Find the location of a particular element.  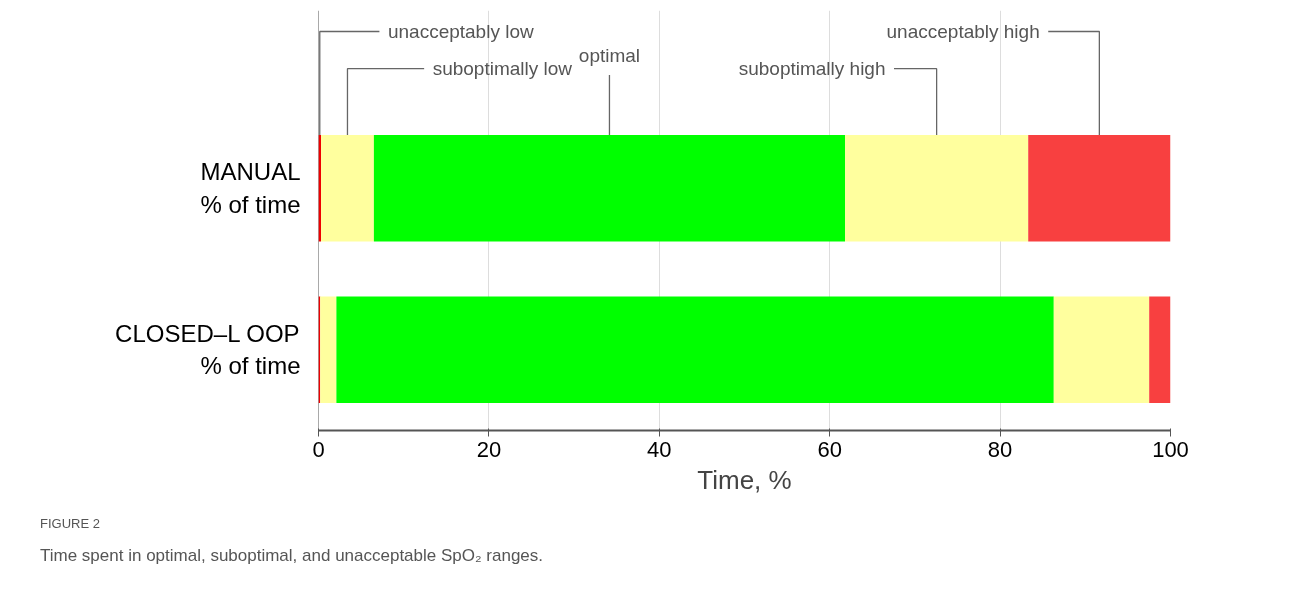

text: suboptimally high is located at coordinates (812, 69).